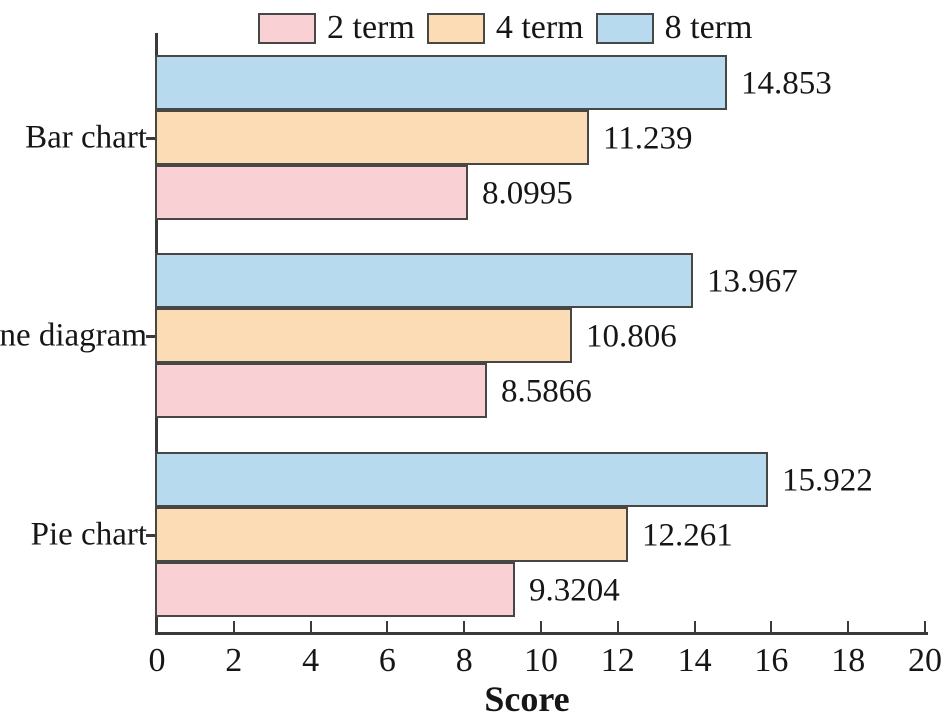  I want to click on bar-4-term-ne-diagram, so click(363, 335).